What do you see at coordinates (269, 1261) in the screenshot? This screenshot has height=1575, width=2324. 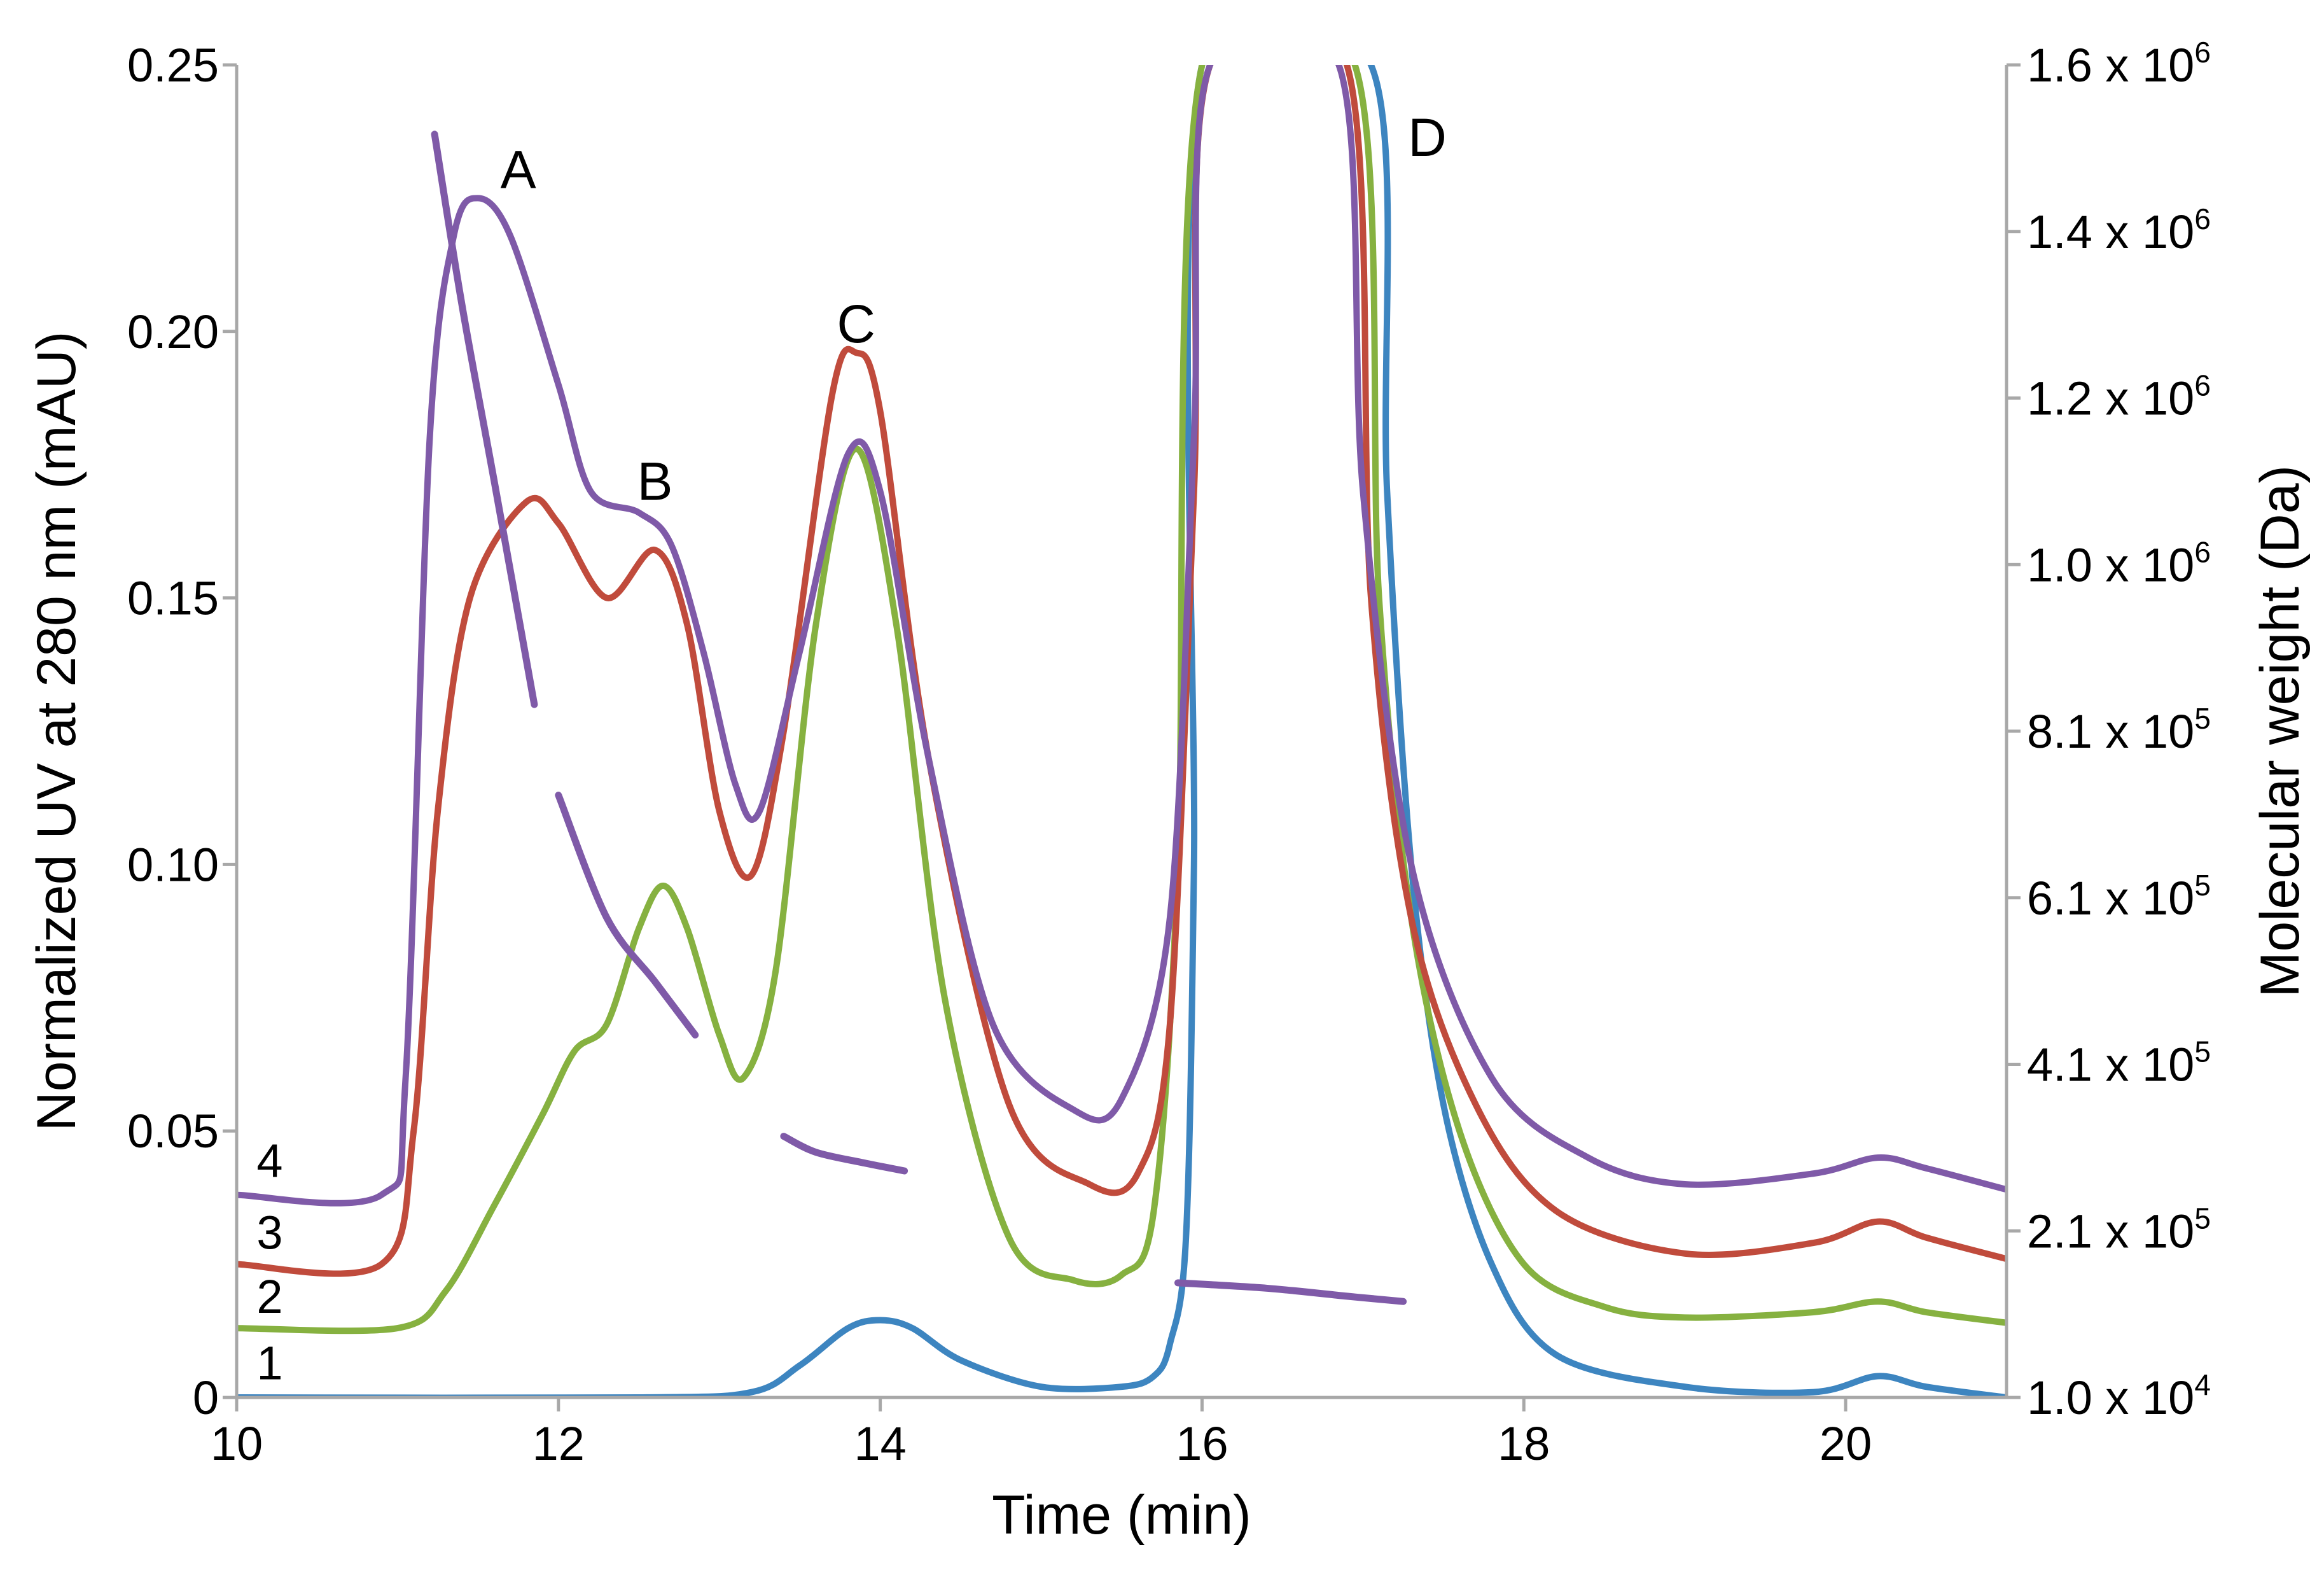 I see `trace-number-labels: 1 2 3 4` at bounding box center [269, 1261].